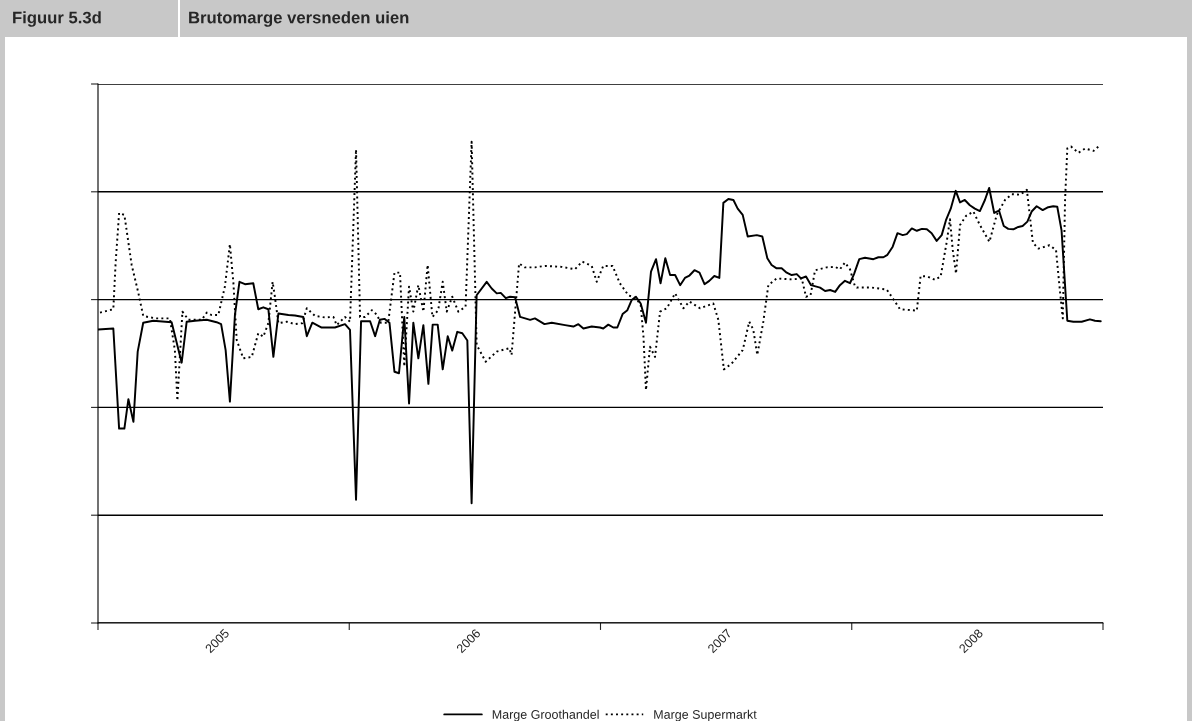  What do you see at coordinates (545, 715) in the screenshot?
I see `legend-label: Marge Groothandel` at bounding box center [545, 715].